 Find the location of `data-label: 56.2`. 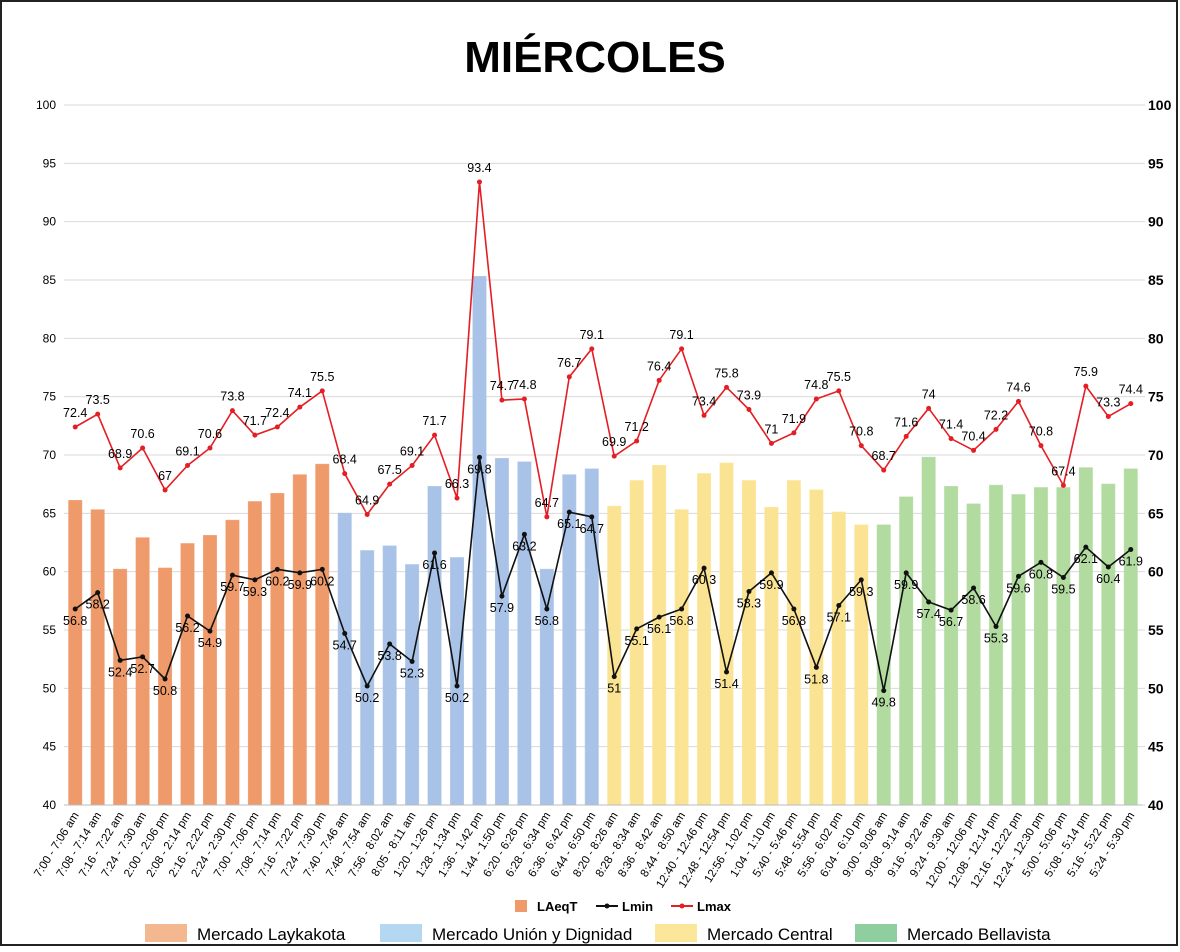

data-label: 56.2 is located at coordinates (187, 628).